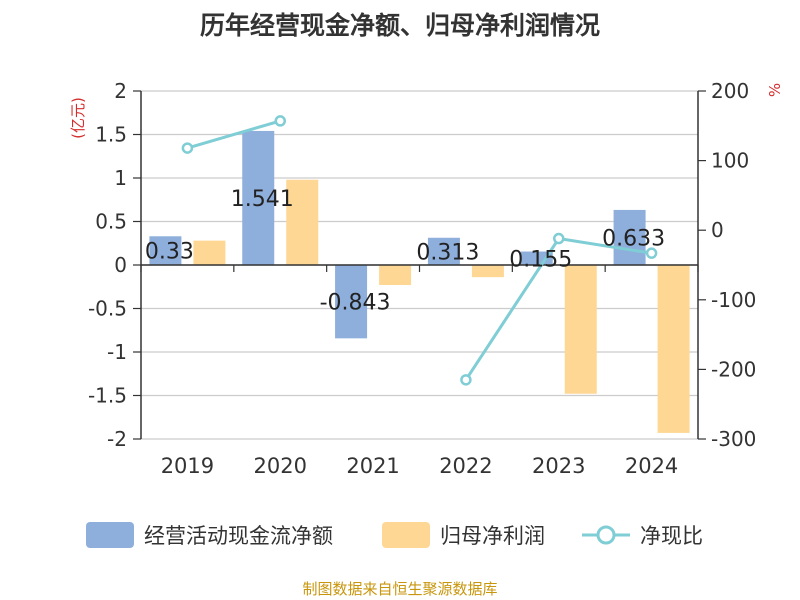  Describe the element at coordinates (111, 222) in the screenshot. I see `left-tick-label: 0.5` at that location.